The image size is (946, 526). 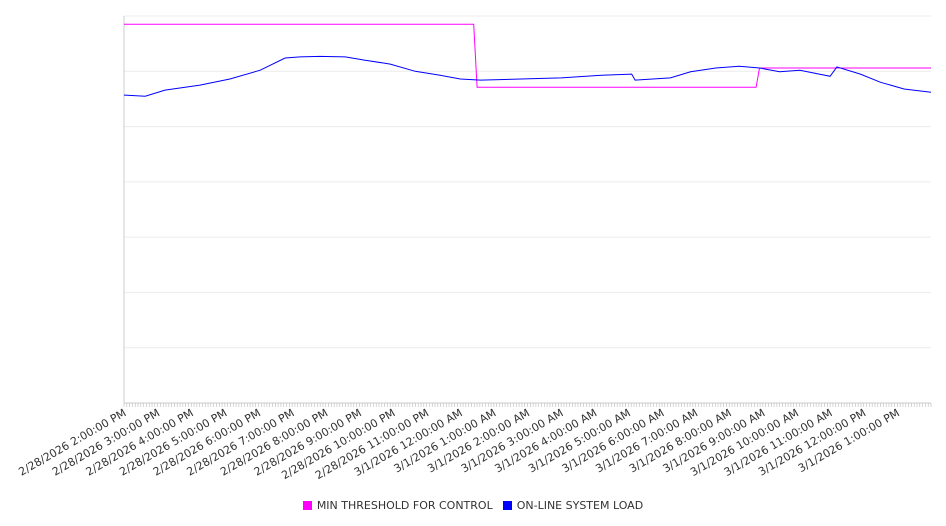 I want to click on legend-swatch-load, so click(x=507, y=505).